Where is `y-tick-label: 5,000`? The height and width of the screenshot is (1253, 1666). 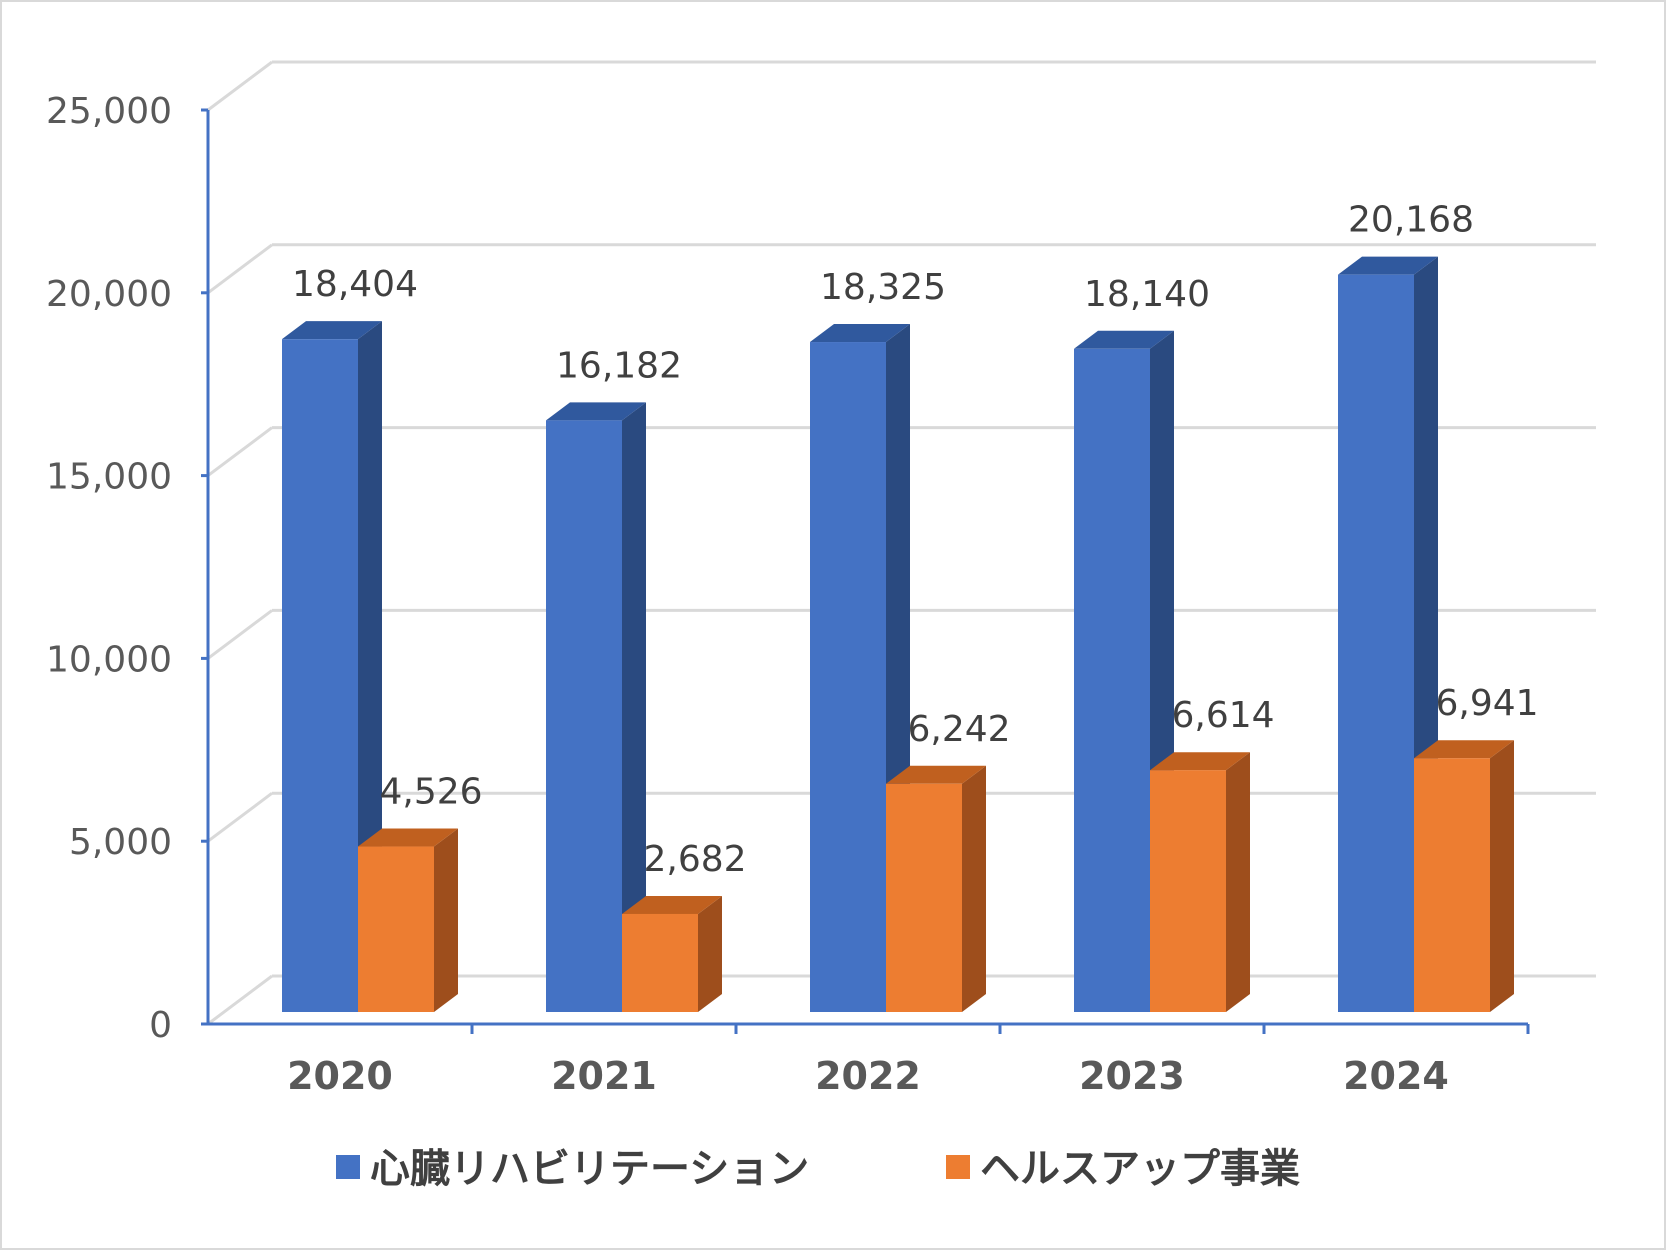
y-tick-label: 5,000 is located at coordinates (120, 842).